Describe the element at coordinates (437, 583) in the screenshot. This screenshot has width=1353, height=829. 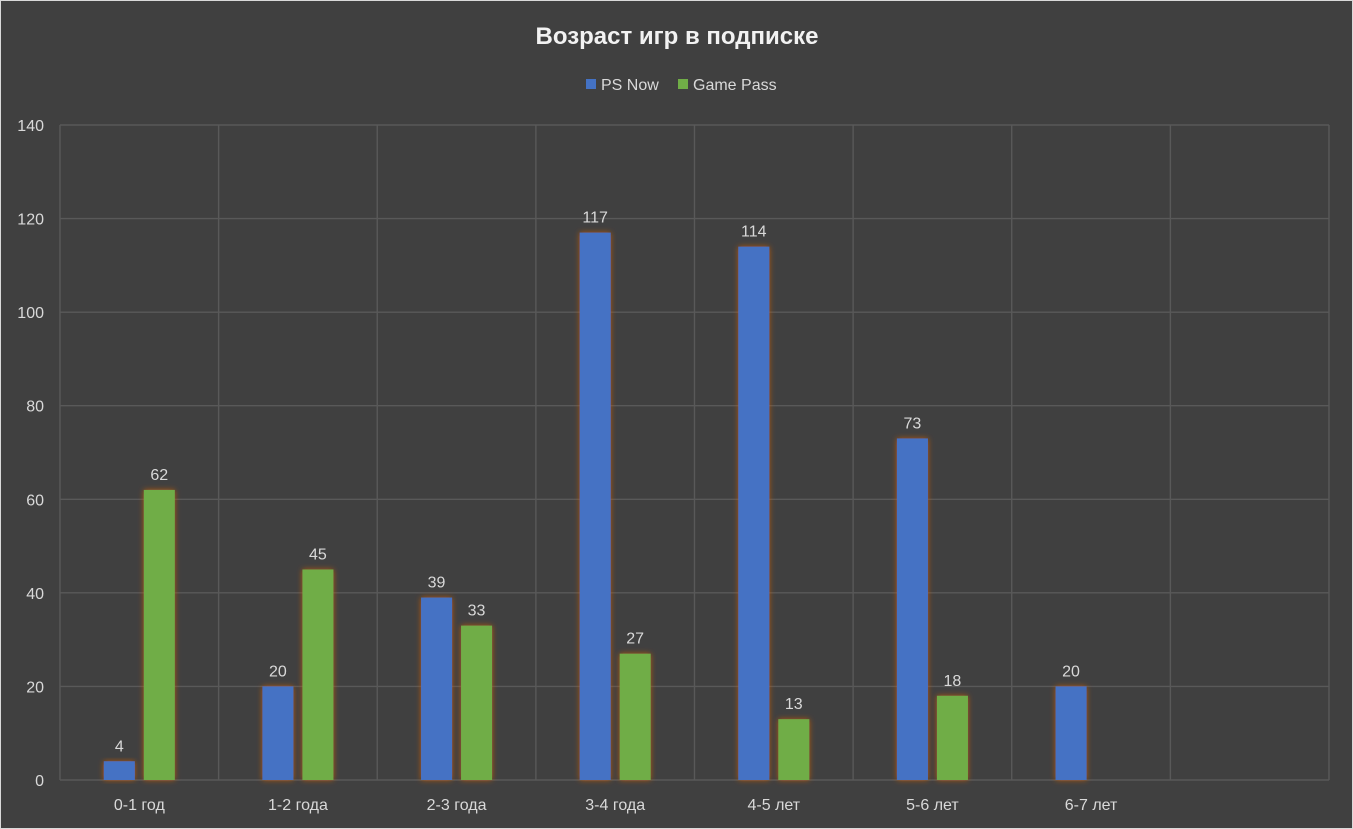
I see `data-label: 39` at that location.